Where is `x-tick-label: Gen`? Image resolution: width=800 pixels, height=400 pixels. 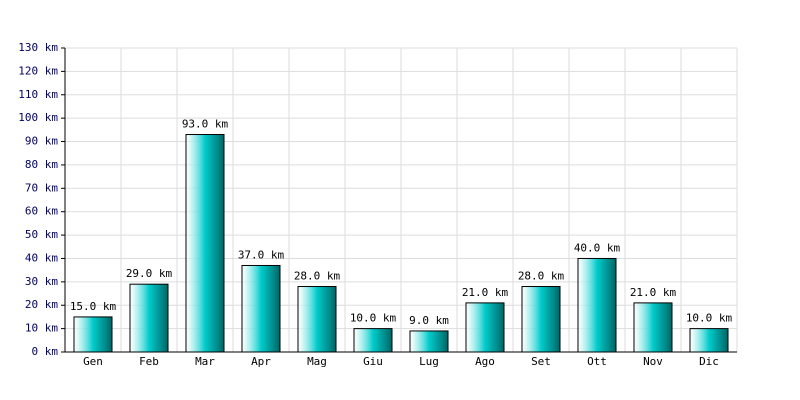 x-tick-label: Gen is located at coordinates (93, 361).